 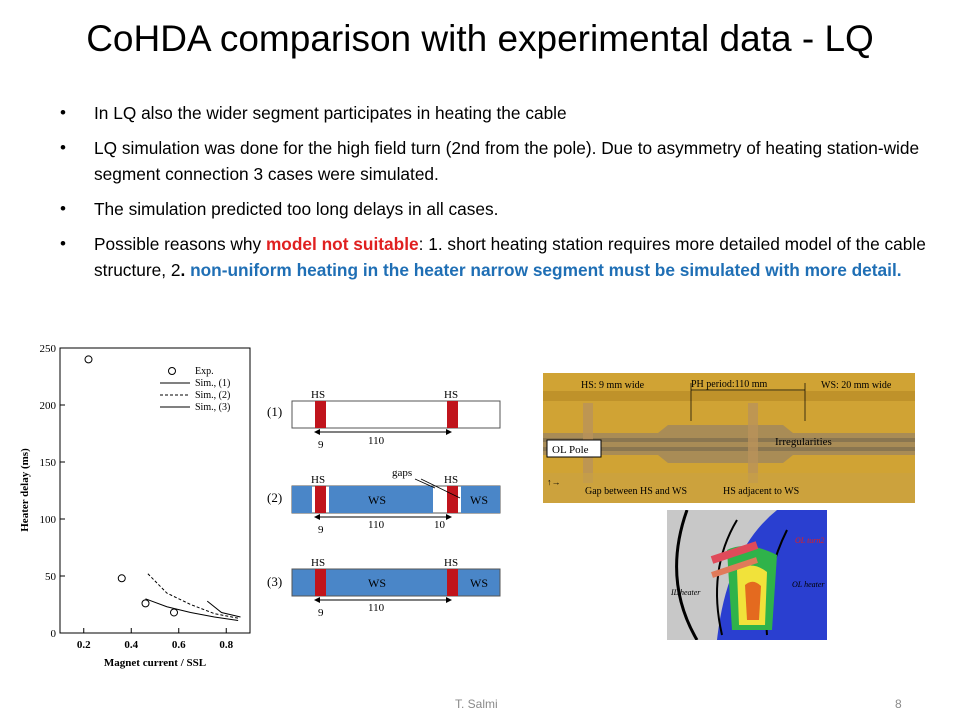 What do you see at coordinates (451, 563) in the screenshot?
I see `case-3-hs-right: HS` at bounding box center [451, 563].